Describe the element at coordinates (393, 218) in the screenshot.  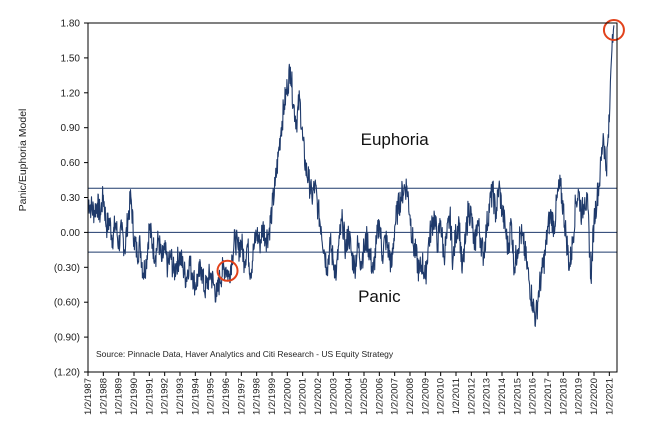
I see `annotations: Euphoria Panic` at that location.